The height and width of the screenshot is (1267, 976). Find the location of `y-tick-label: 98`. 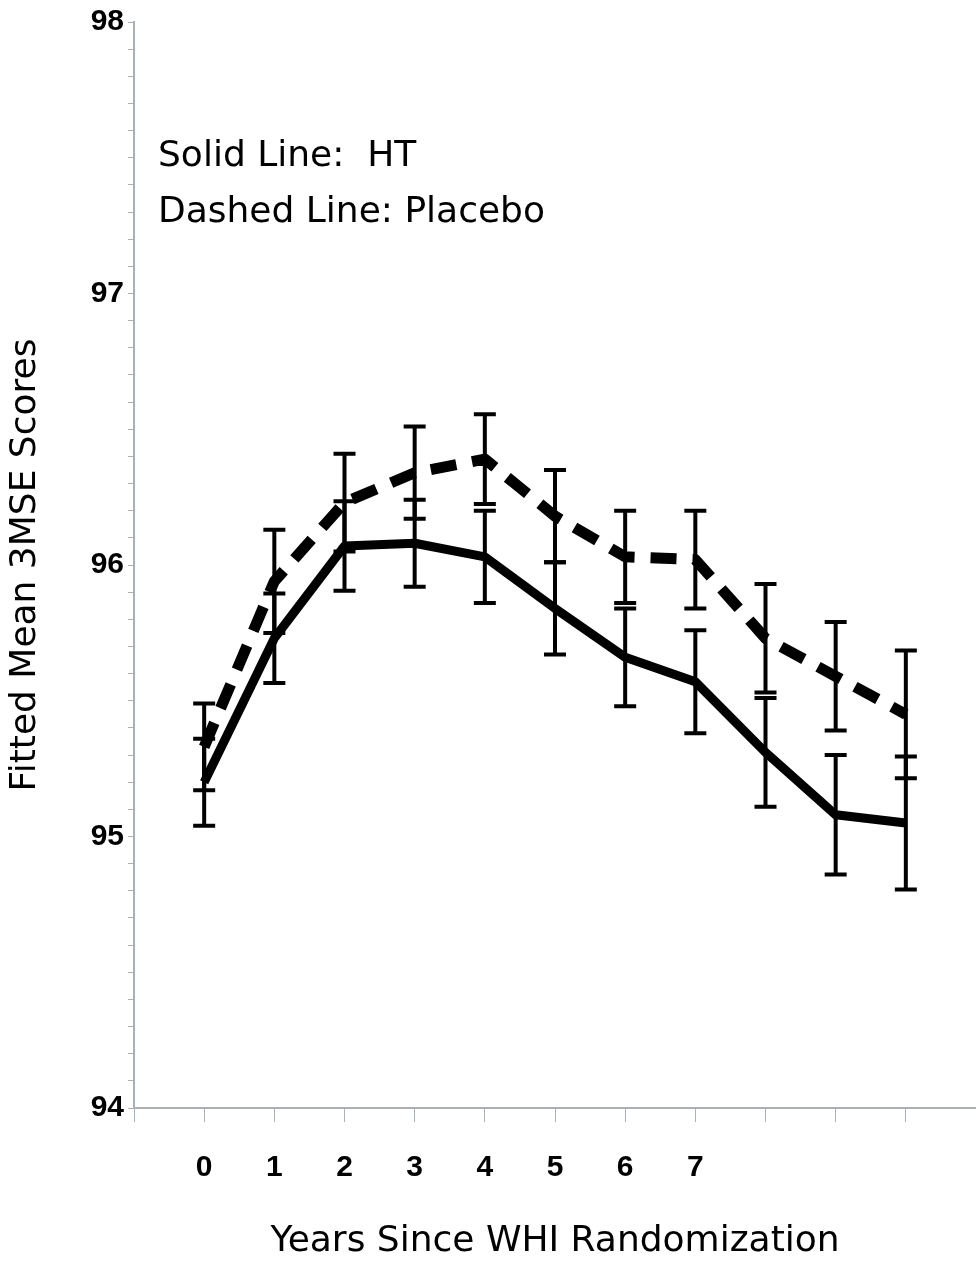

y-tick-label: 98 is located at coordinates (107, 20).